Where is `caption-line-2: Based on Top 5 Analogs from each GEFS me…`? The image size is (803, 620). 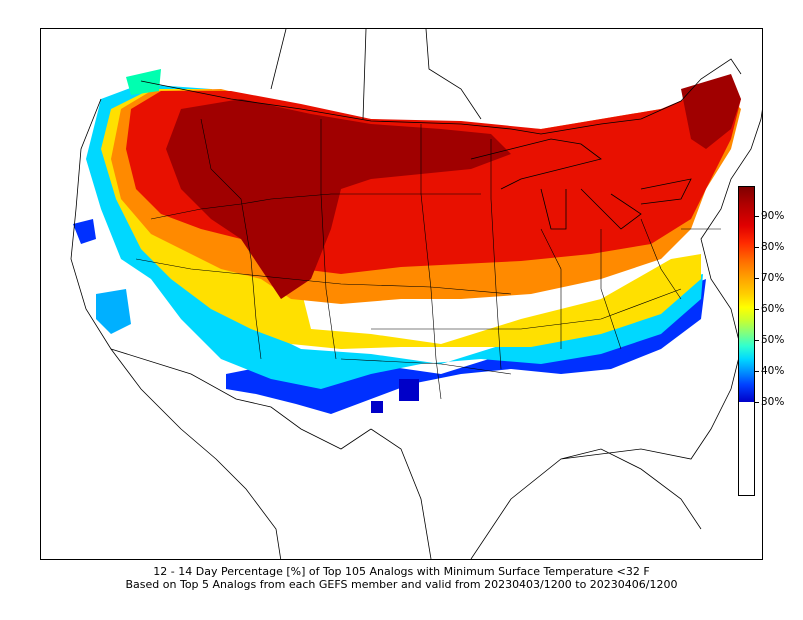 caption-line-2: Based on Top 5 Analogs from each GEFS me… is located at coordinates (401, 584).